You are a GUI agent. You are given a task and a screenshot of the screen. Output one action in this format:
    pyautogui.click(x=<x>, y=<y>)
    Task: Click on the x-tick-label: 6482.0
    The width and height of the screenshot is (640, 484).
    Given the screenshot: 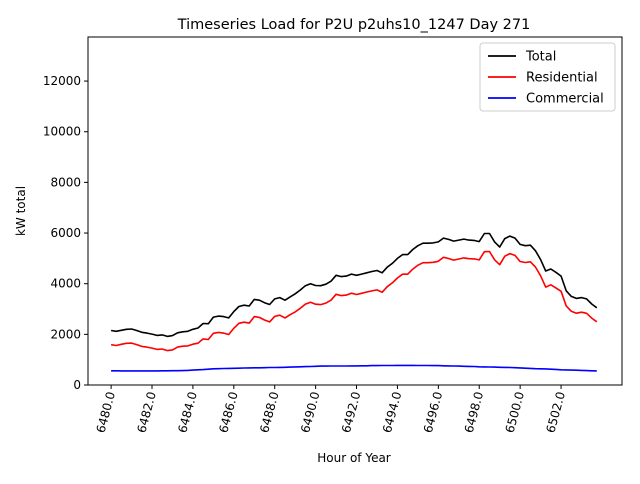 What is the action you would take?
    pyautogui.click(x=147, y=412)
    